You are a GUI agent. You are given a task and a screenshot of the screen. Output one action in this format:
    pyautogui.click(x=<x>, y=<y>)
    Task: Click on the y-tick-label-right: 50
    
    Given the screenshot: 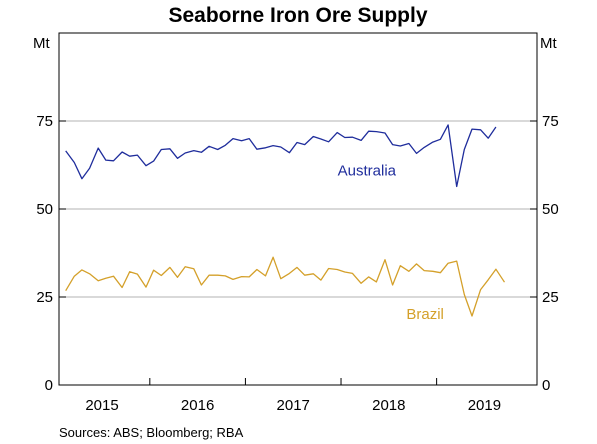 What is the action you would take?
    pyautogui.click(x=550, y=209)
    